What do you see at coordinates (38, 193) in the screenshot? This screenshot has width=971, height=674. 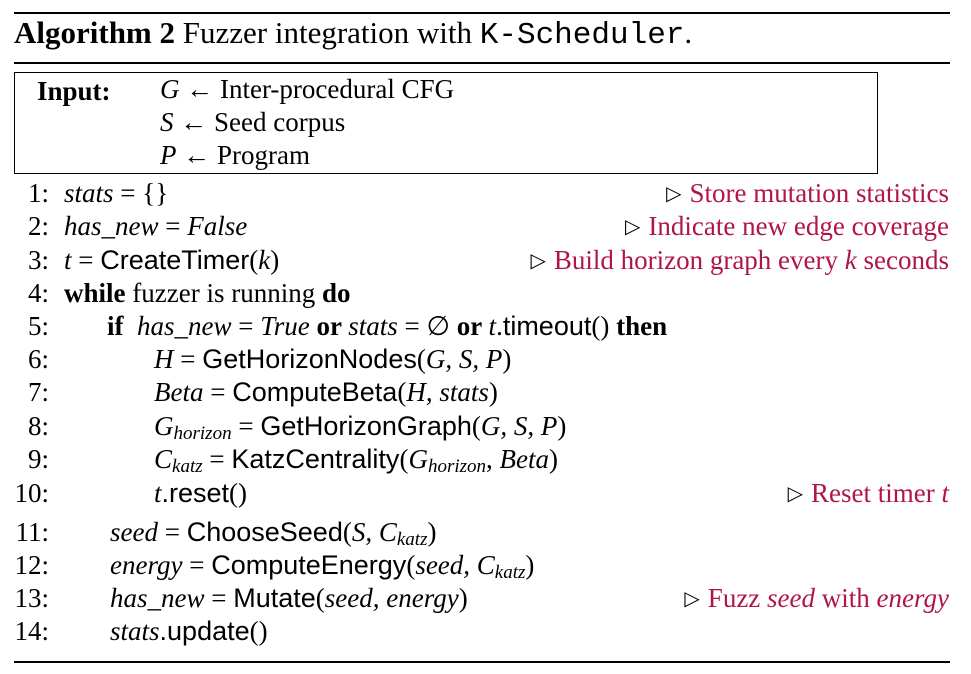 I see `line-number: 1:` at bounding box center [38, 193].